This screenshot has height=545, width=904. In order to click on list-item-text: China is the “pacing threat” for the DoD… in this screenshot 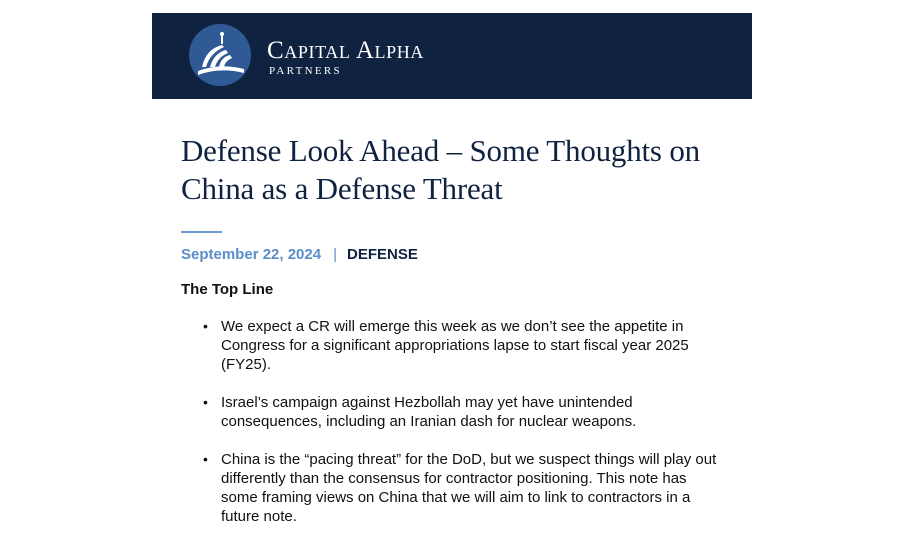, I will do `click(469, 488)`.